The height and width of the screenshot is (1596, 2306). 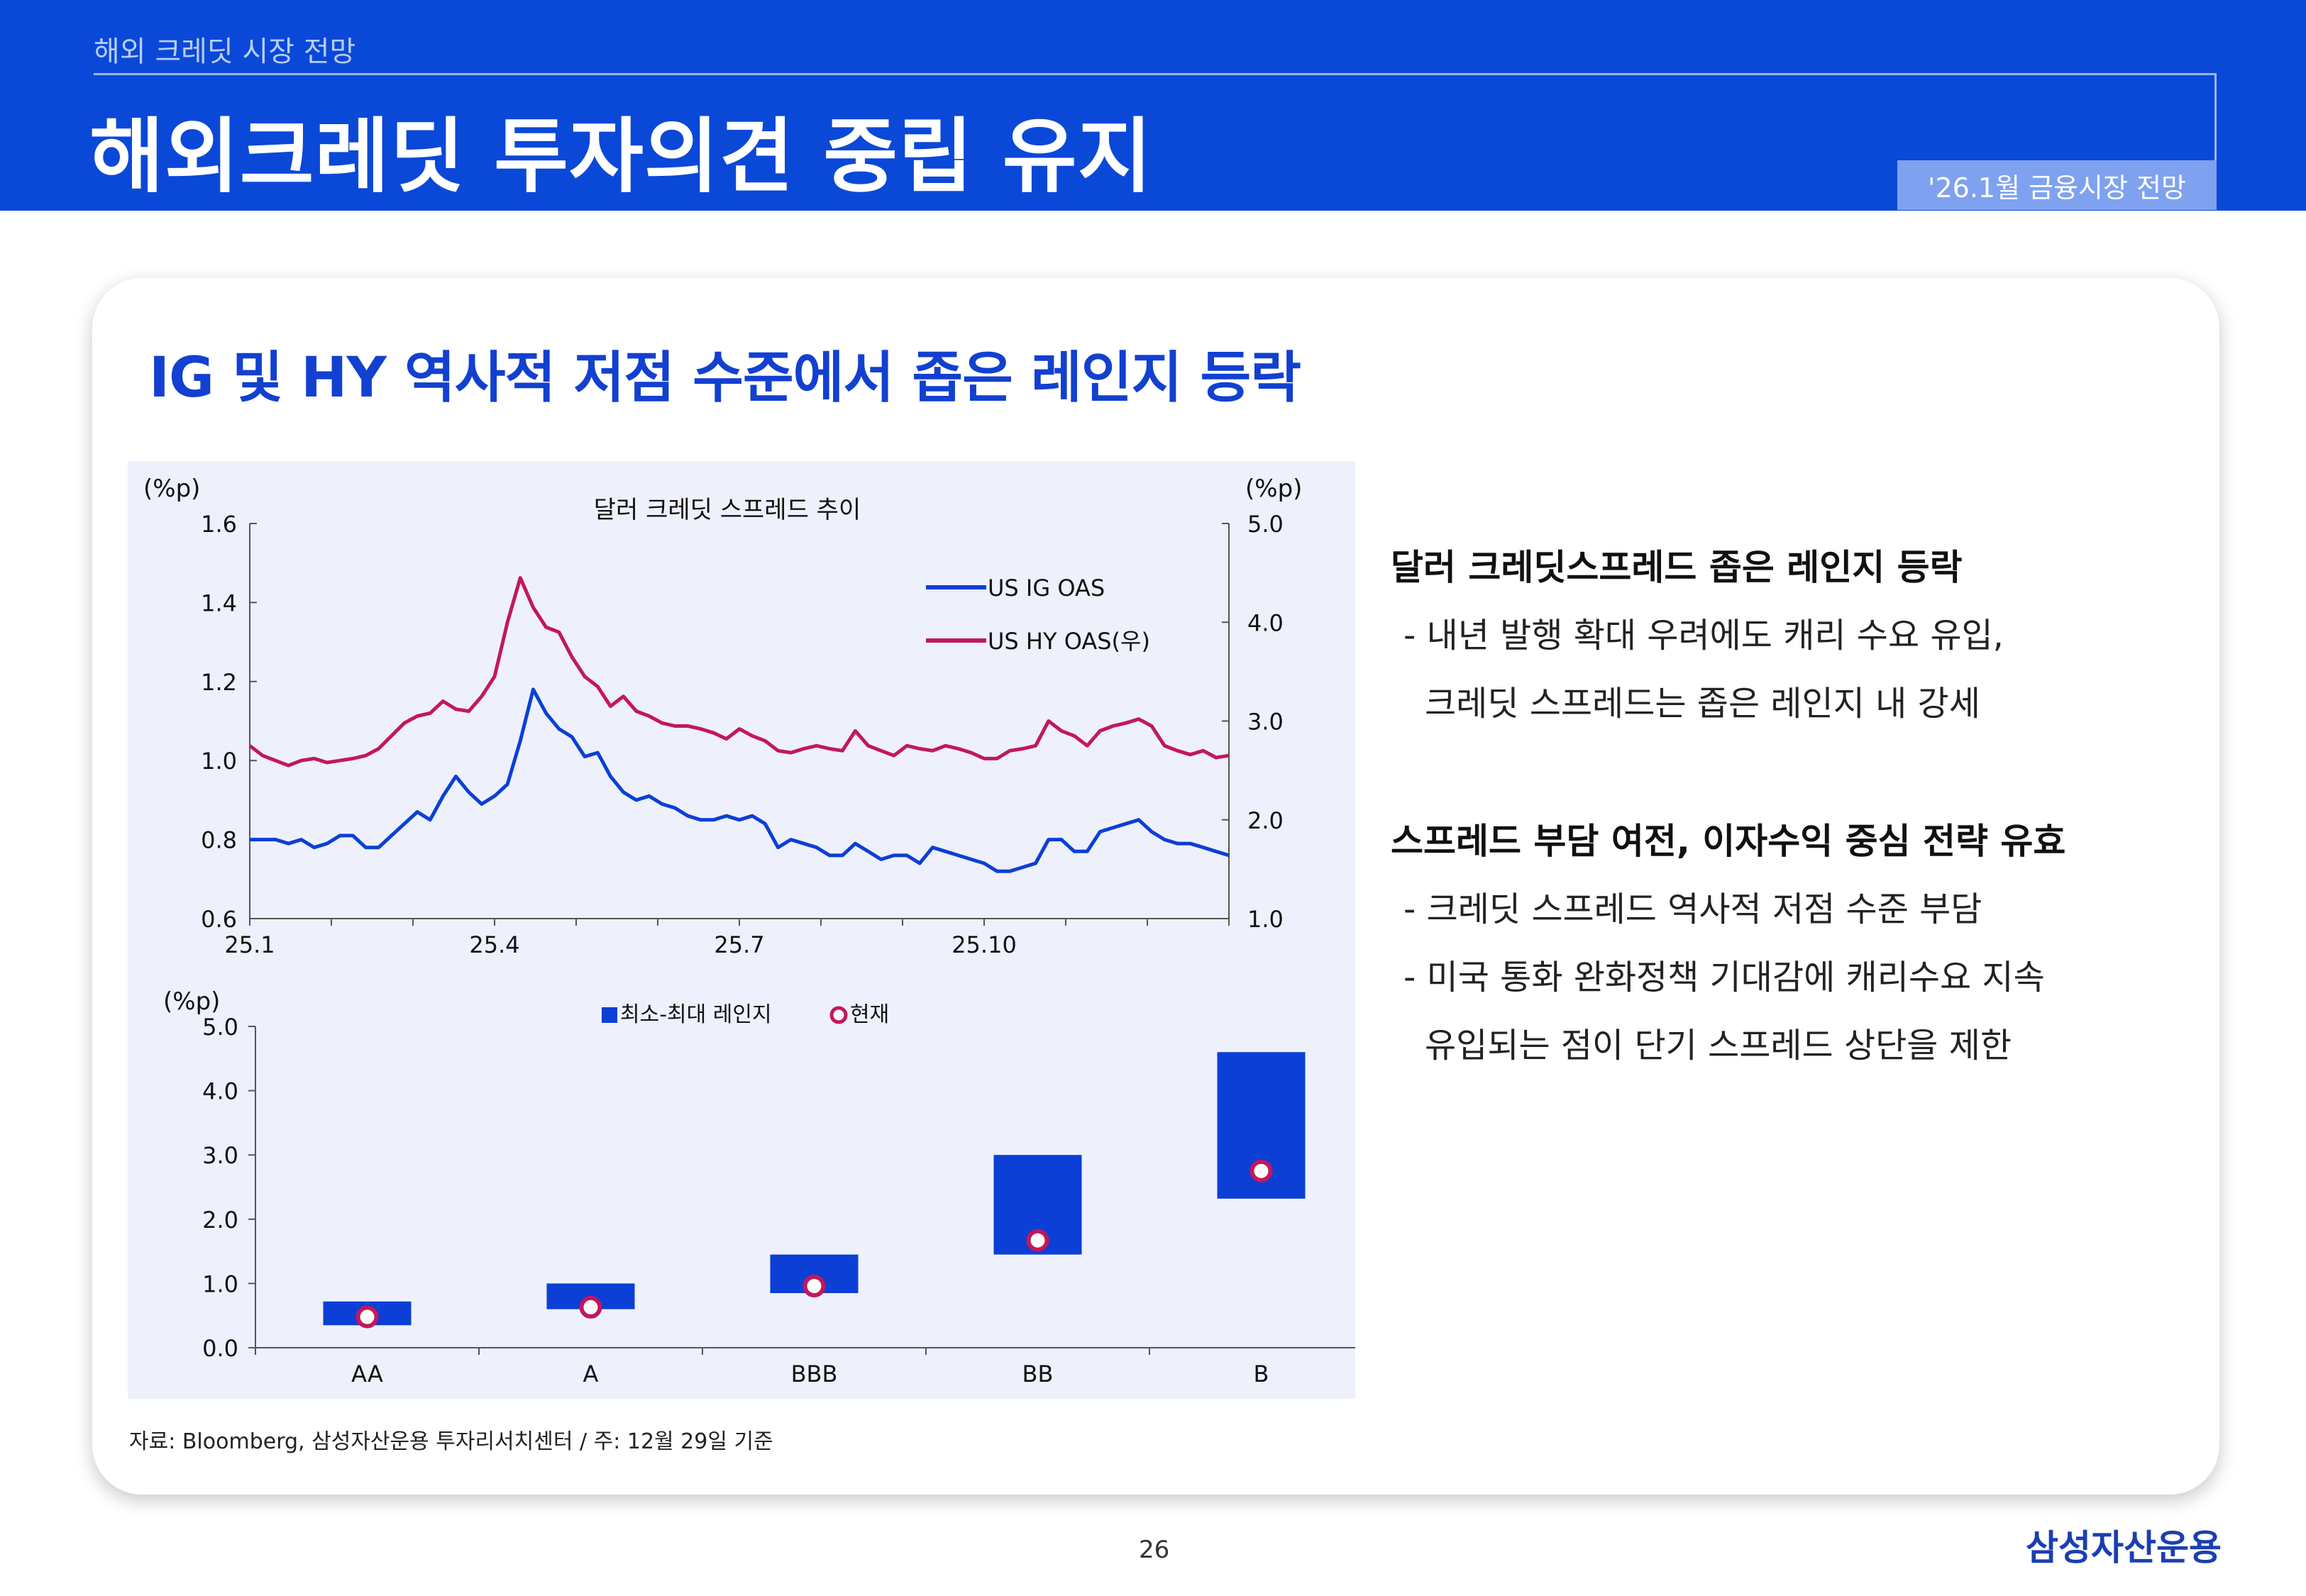 What do you see at coordinates (2124, 1547) in the screenshot?
I see `company-logo: 삼성자산운용` at bounding box center [2124, 1547].